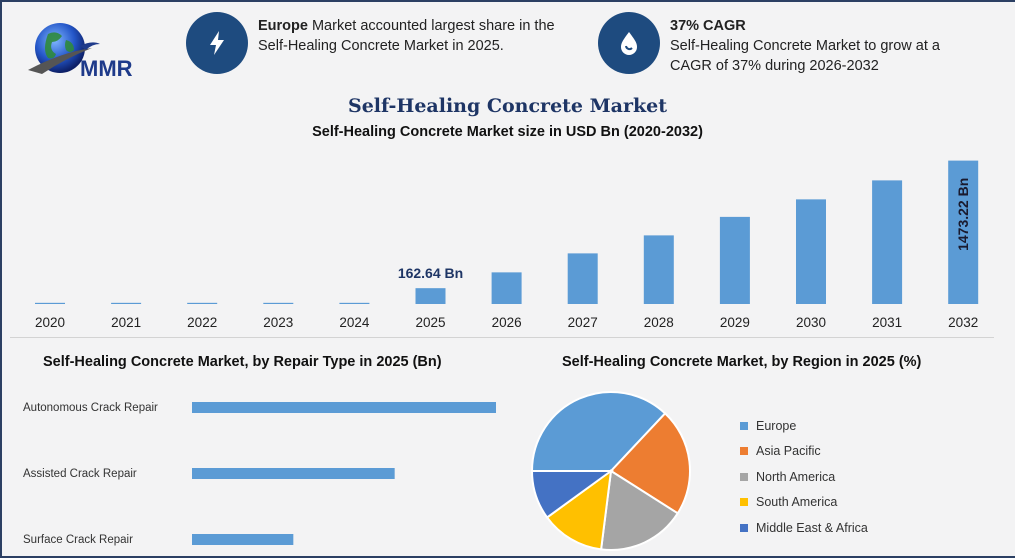 The width and height of the screenshot is (1015, 558). What do you see at coordinates (507, 322) in the screenshot?
I see `x-tick-label: 2026` at bounding box center [507, 322].